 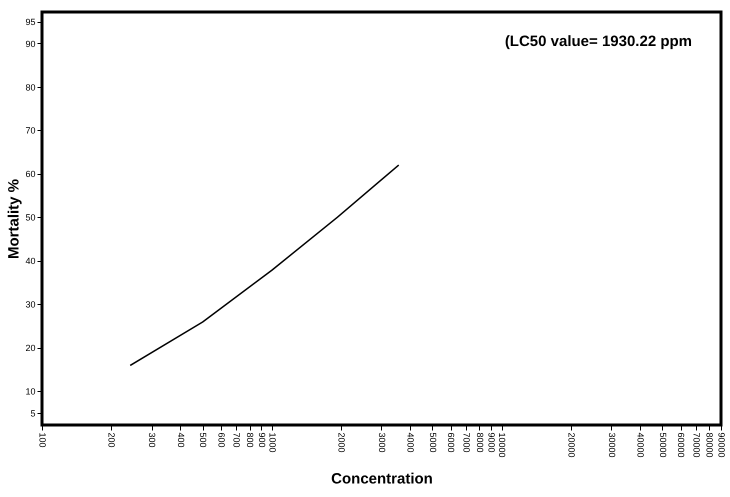 What do you see at coordinates (30, 261) in the screenshot?
I see `y-tick-label: 40` at bounding box center [30, 261].